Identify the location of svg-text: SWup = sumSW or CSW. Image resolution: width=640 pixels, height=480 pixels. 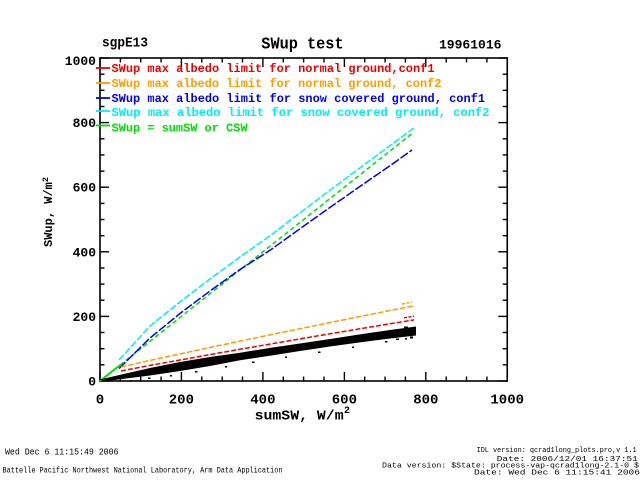
(180, 129).